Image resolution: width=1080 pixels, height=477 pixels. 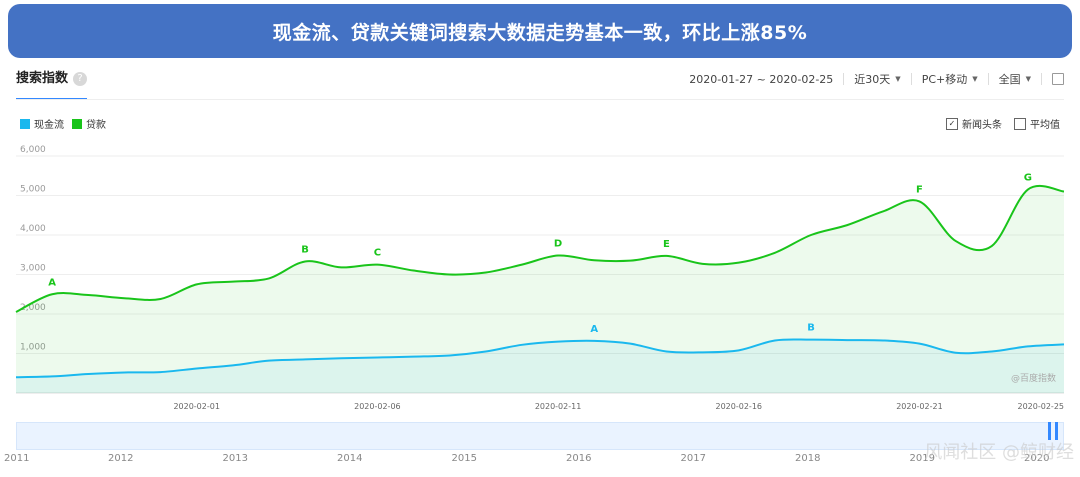 I want to click on question-circle-icon: ?, so click(x=80, y=79).